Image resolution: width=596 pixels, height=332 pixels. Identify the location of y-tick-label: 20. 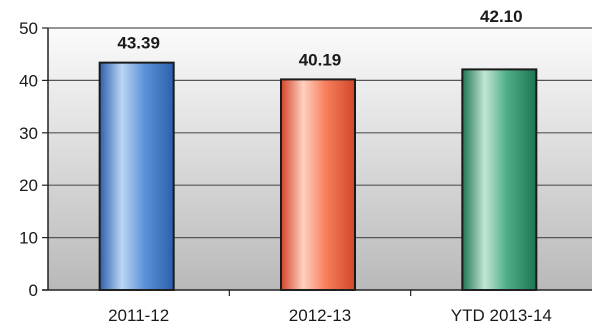
(28, 185).